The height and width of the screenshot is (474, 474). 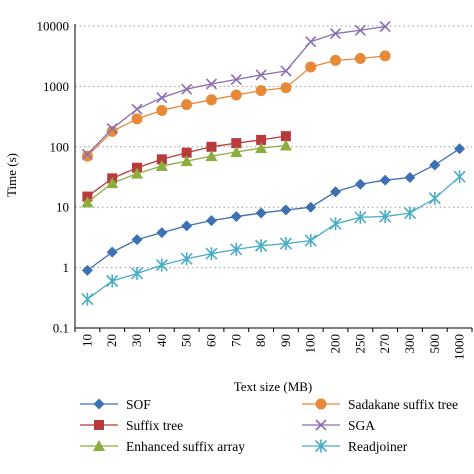 I want to click on series-enhanced-suffix-array, so click(x=186, y=173).